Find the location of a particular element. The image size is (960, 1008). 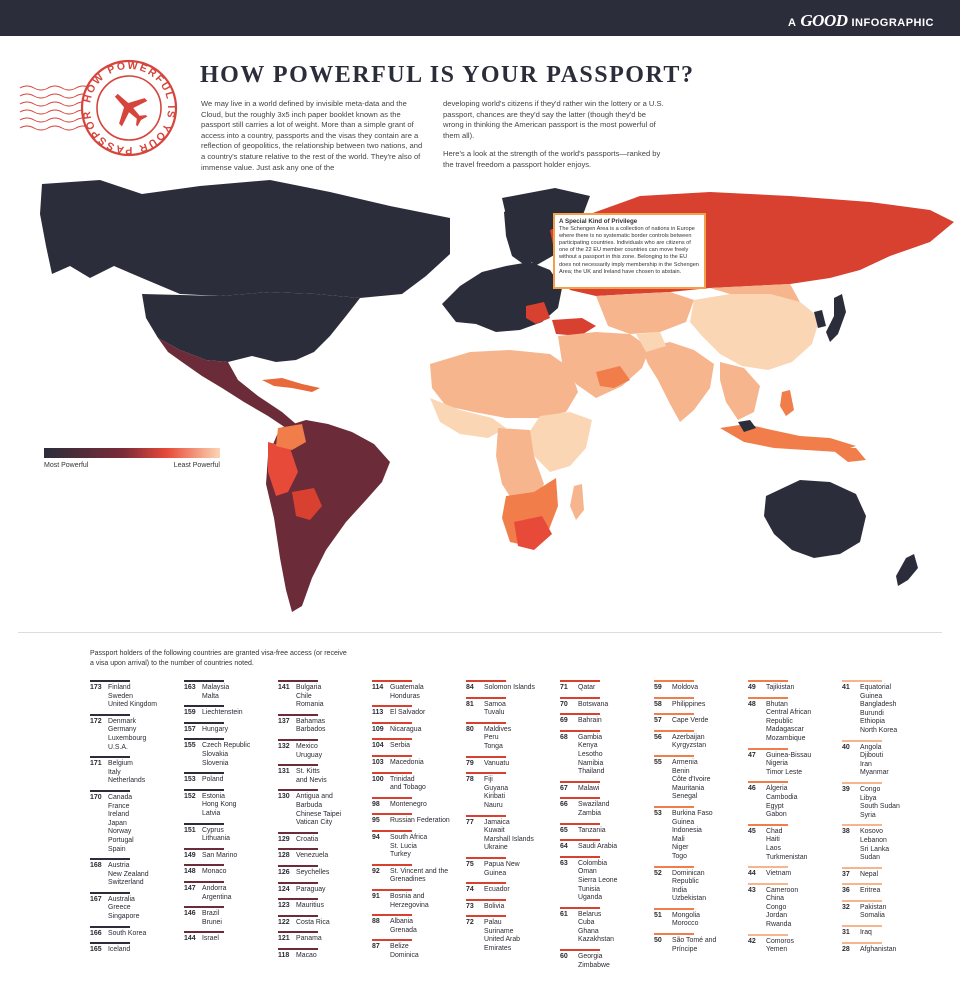

ranking-score: 42 is located at coordinates (752, 941).